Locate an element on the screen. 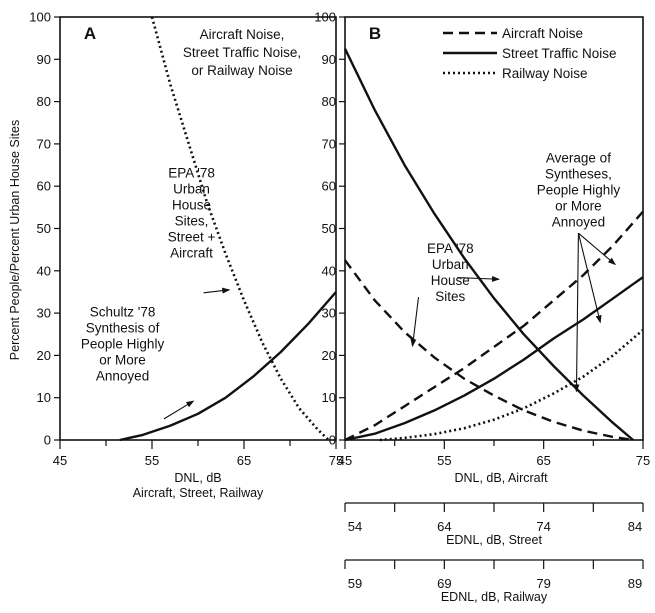  annotation-text: Sites, is located at coordinates (192, 221).